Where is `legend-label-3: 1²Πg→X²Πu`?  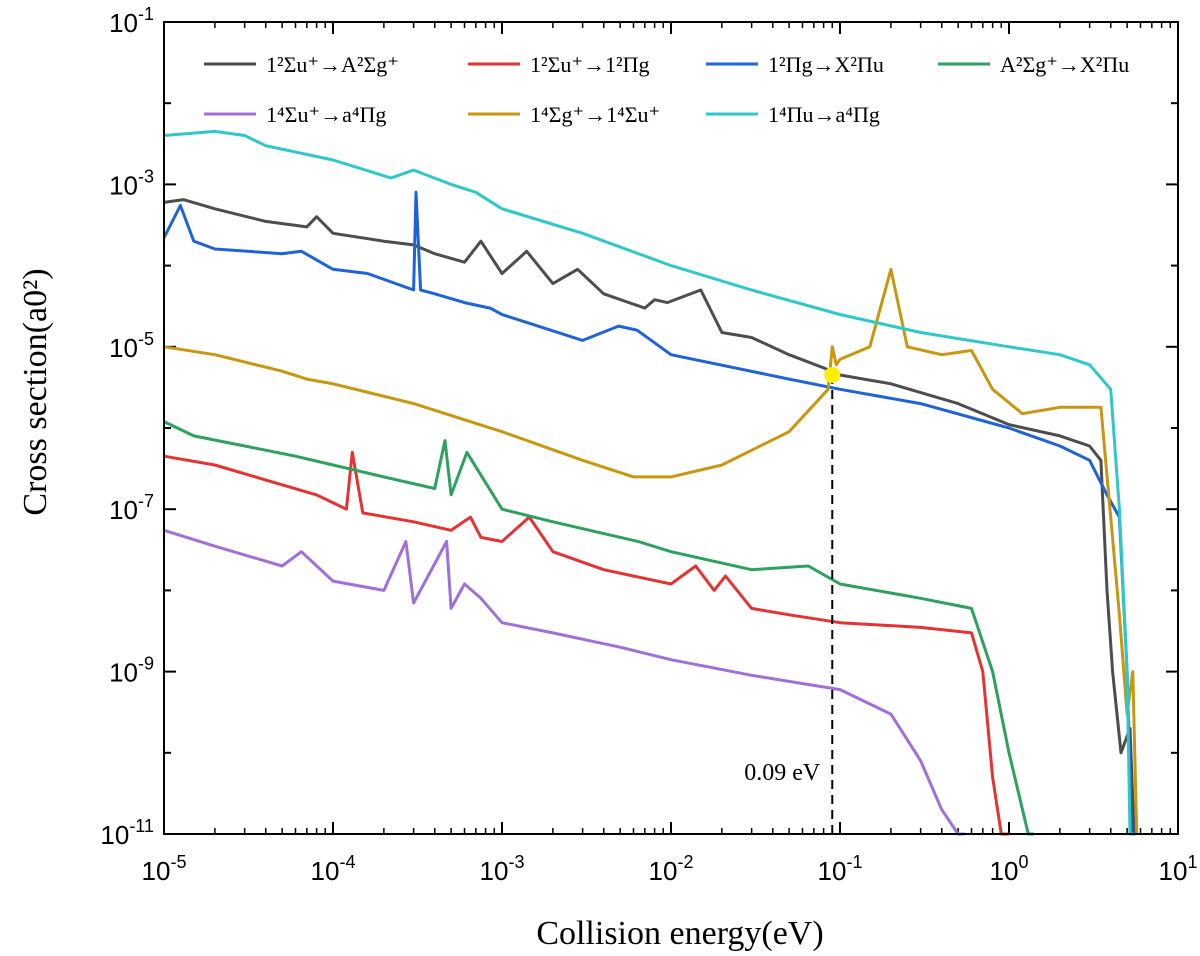
legend-label-3: 1²Πg→X²Πu is located at coordinates (826, 64).